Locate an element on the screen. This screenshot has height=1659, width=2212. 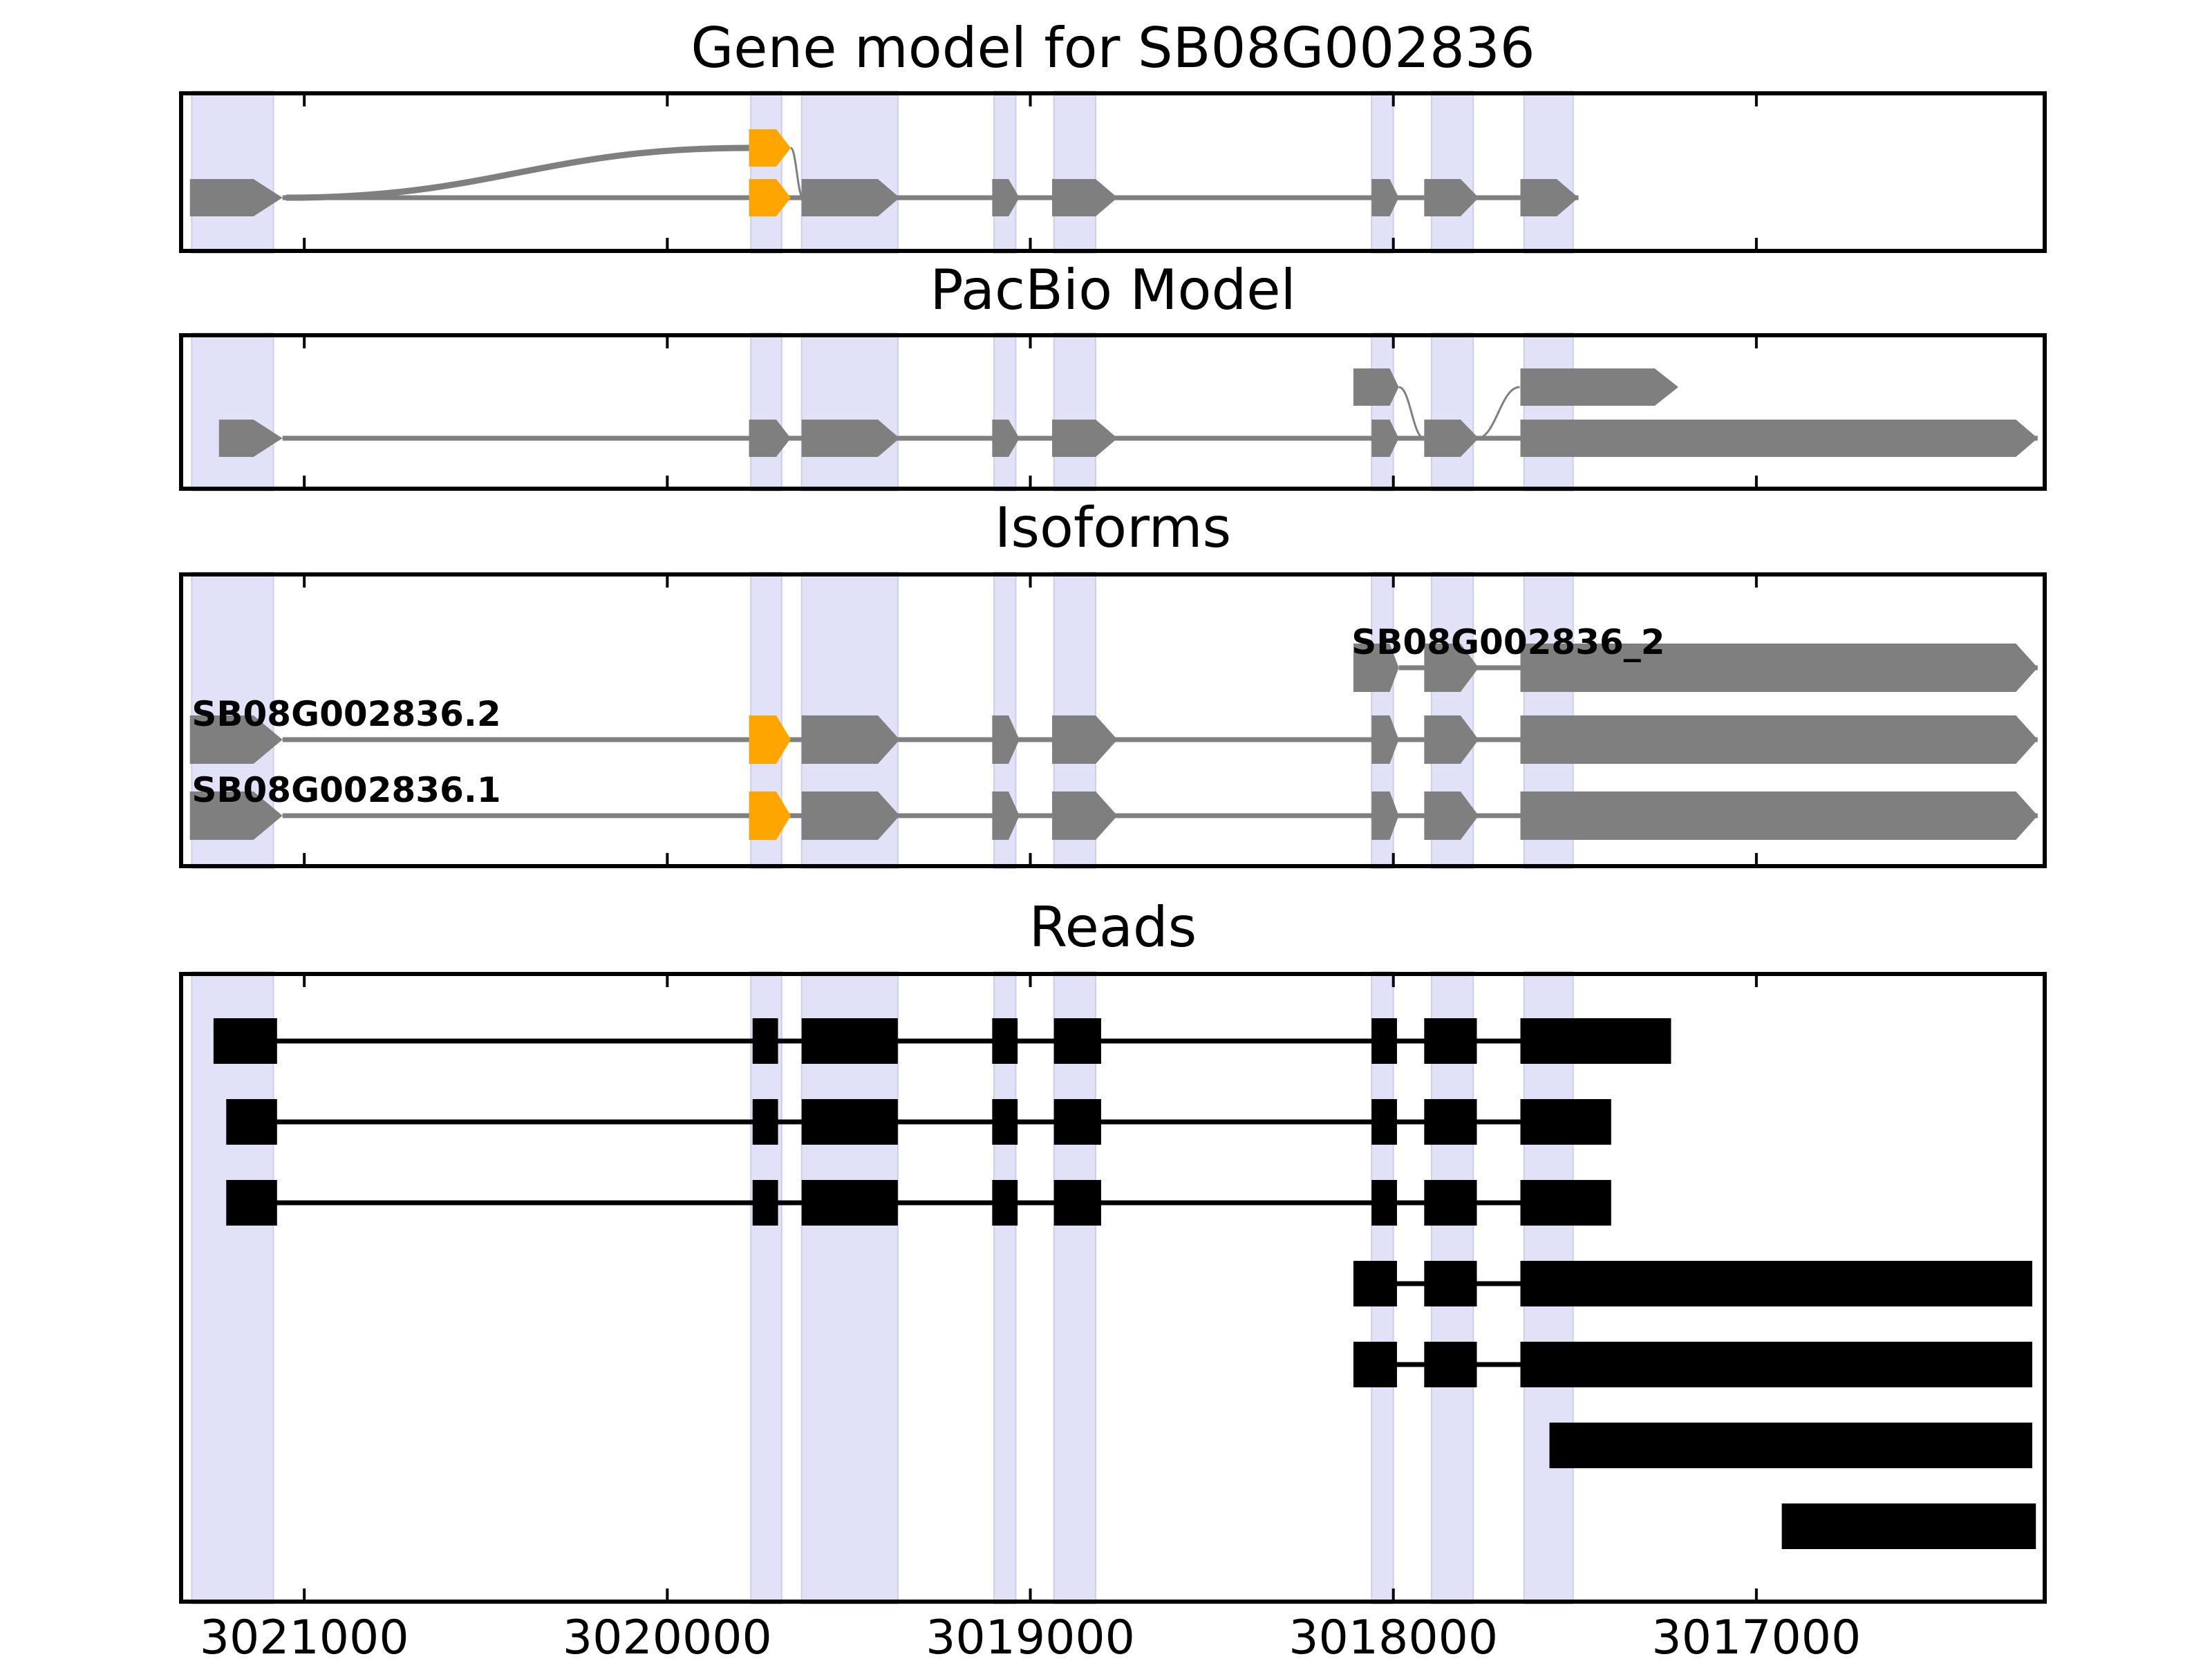
x-tick-label: 3019000 is located at coordinates (1030, 1635).